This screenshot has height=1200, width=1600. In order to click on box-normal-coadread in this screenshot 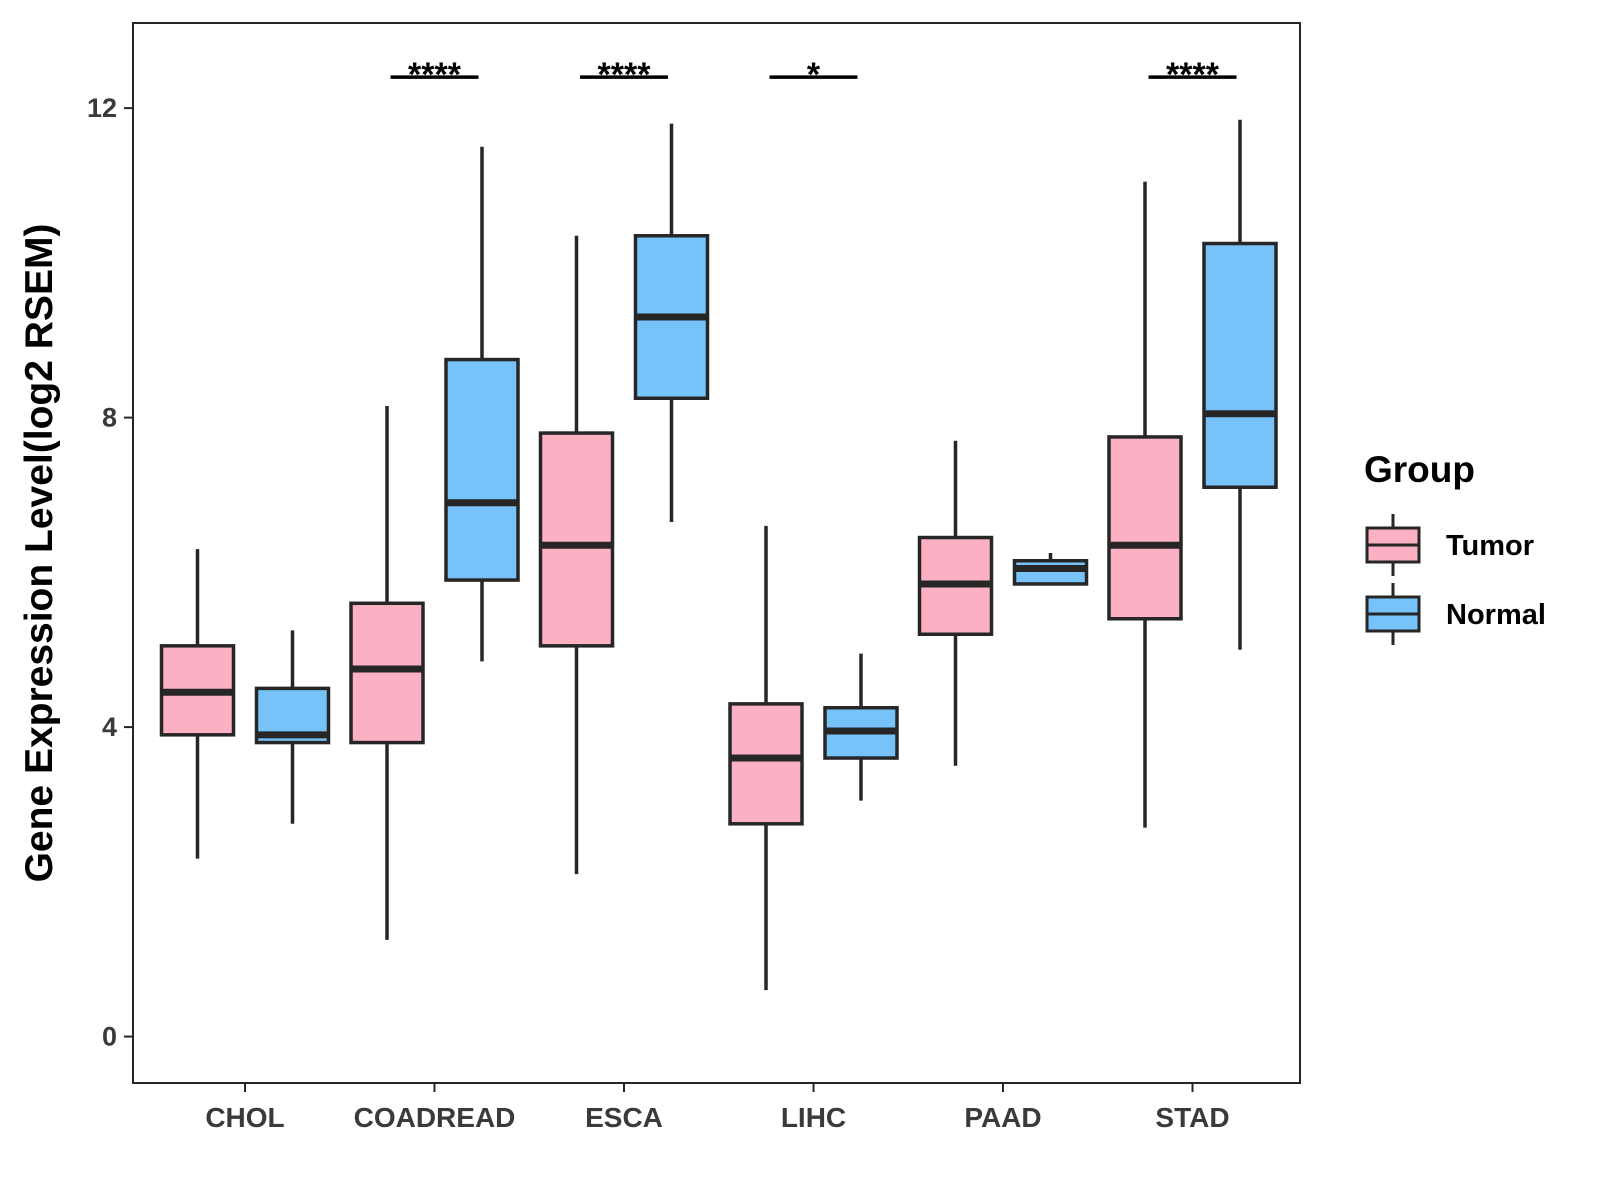, I will do `click(482, 404)`.